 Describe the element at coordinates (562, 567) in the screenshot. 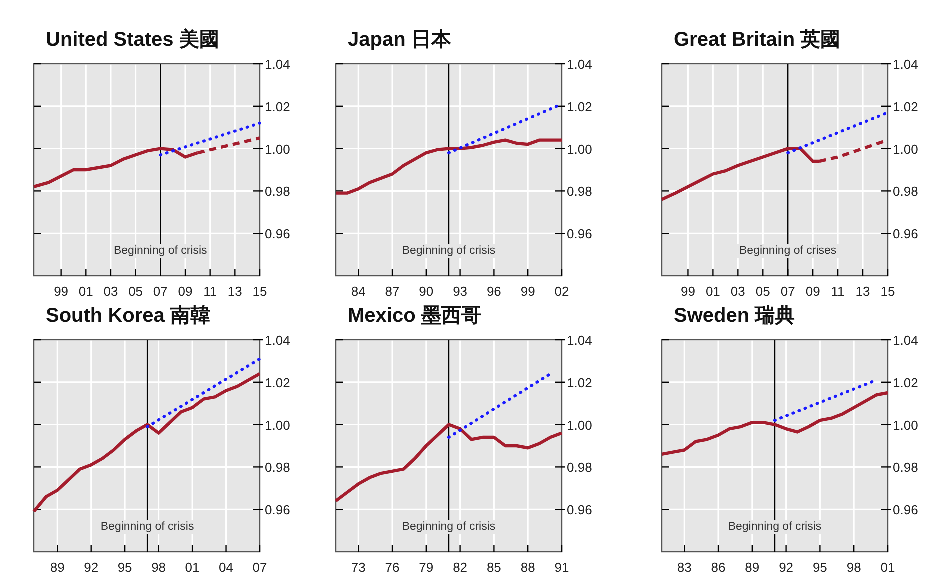

I see `x-tick-label: 91` at that location.